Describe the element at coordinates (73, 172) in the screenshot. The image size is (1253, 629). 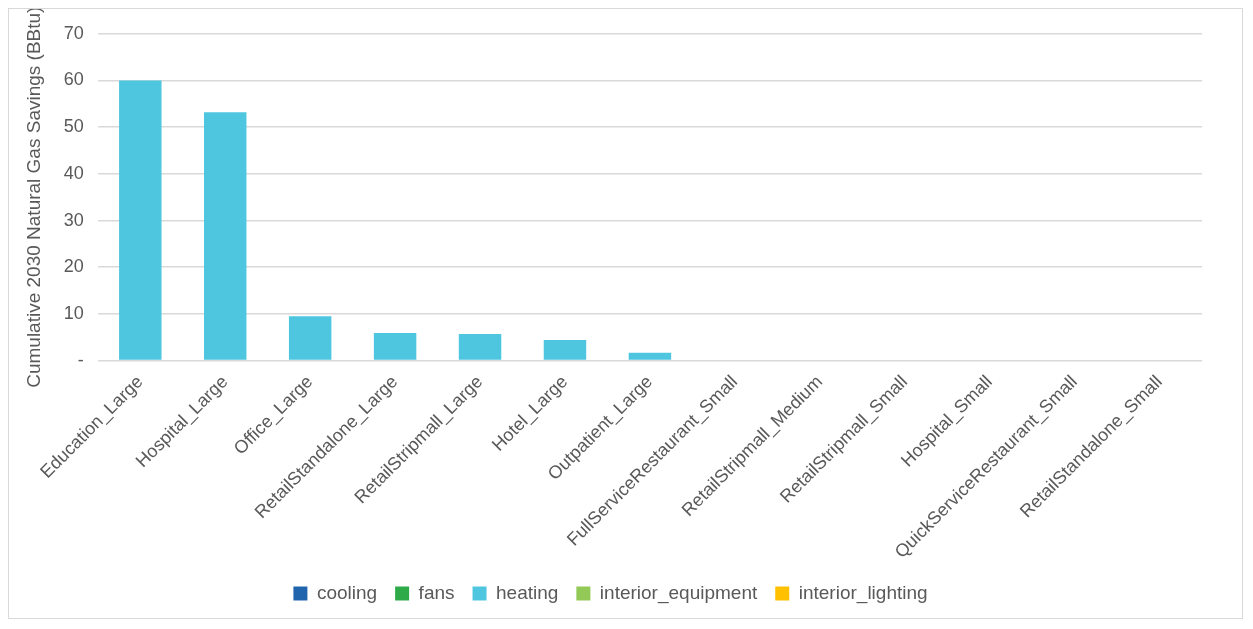
I see `y-tick-label: 40` at that location.